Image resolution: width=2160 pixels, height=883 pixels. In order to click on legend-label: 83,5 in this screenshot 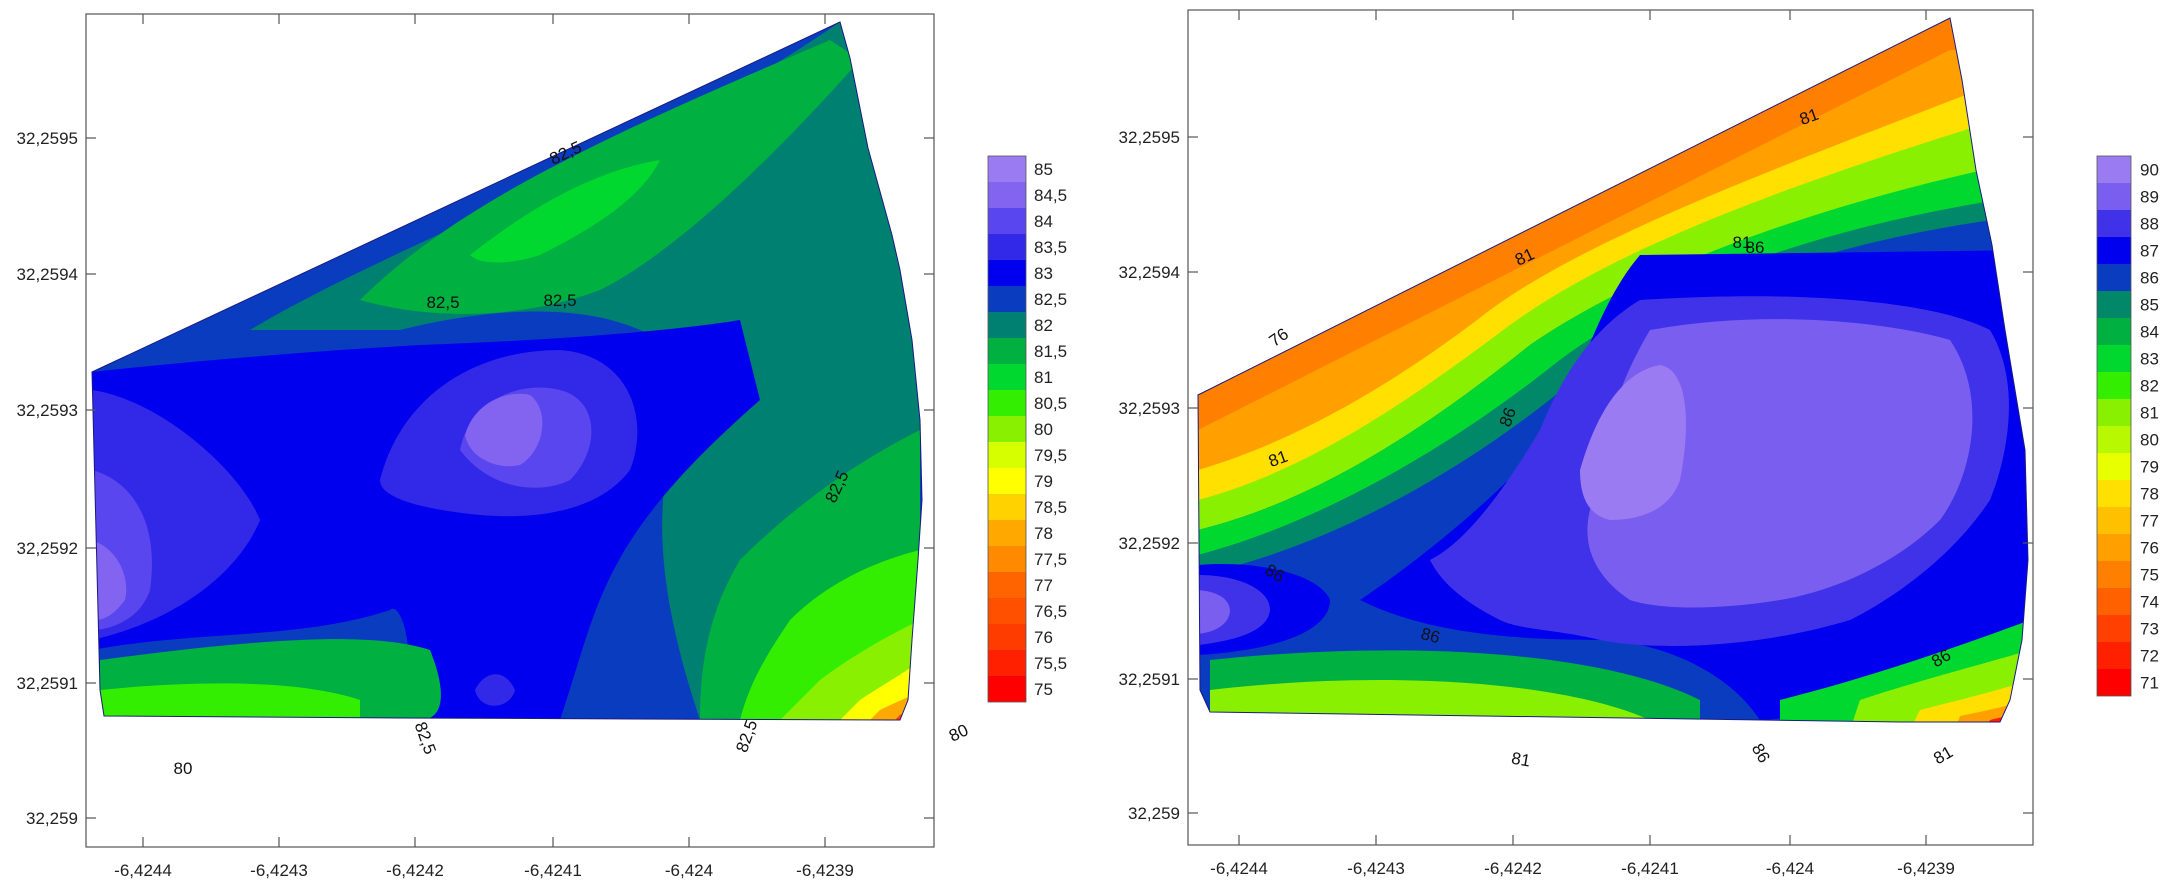, I will do `click(1050, 247)`.